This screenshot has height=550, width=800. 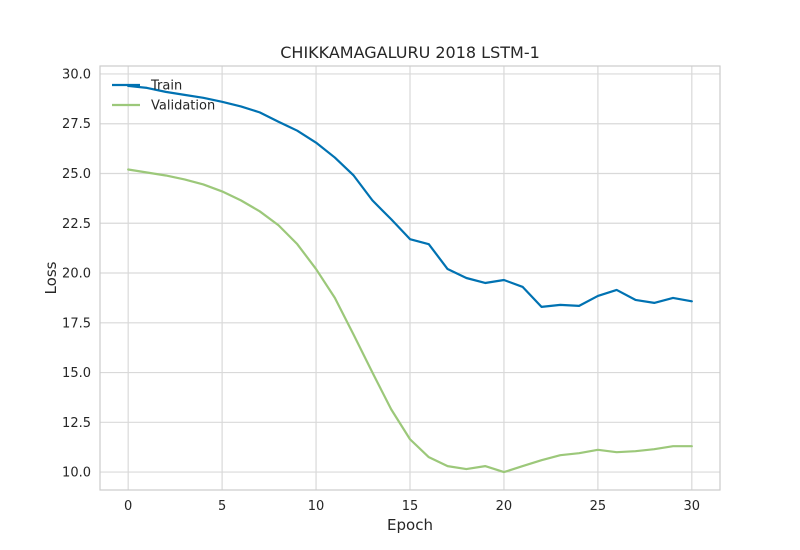 I want to click on y-tick-label: 15.0, so click(x=76, y=373).